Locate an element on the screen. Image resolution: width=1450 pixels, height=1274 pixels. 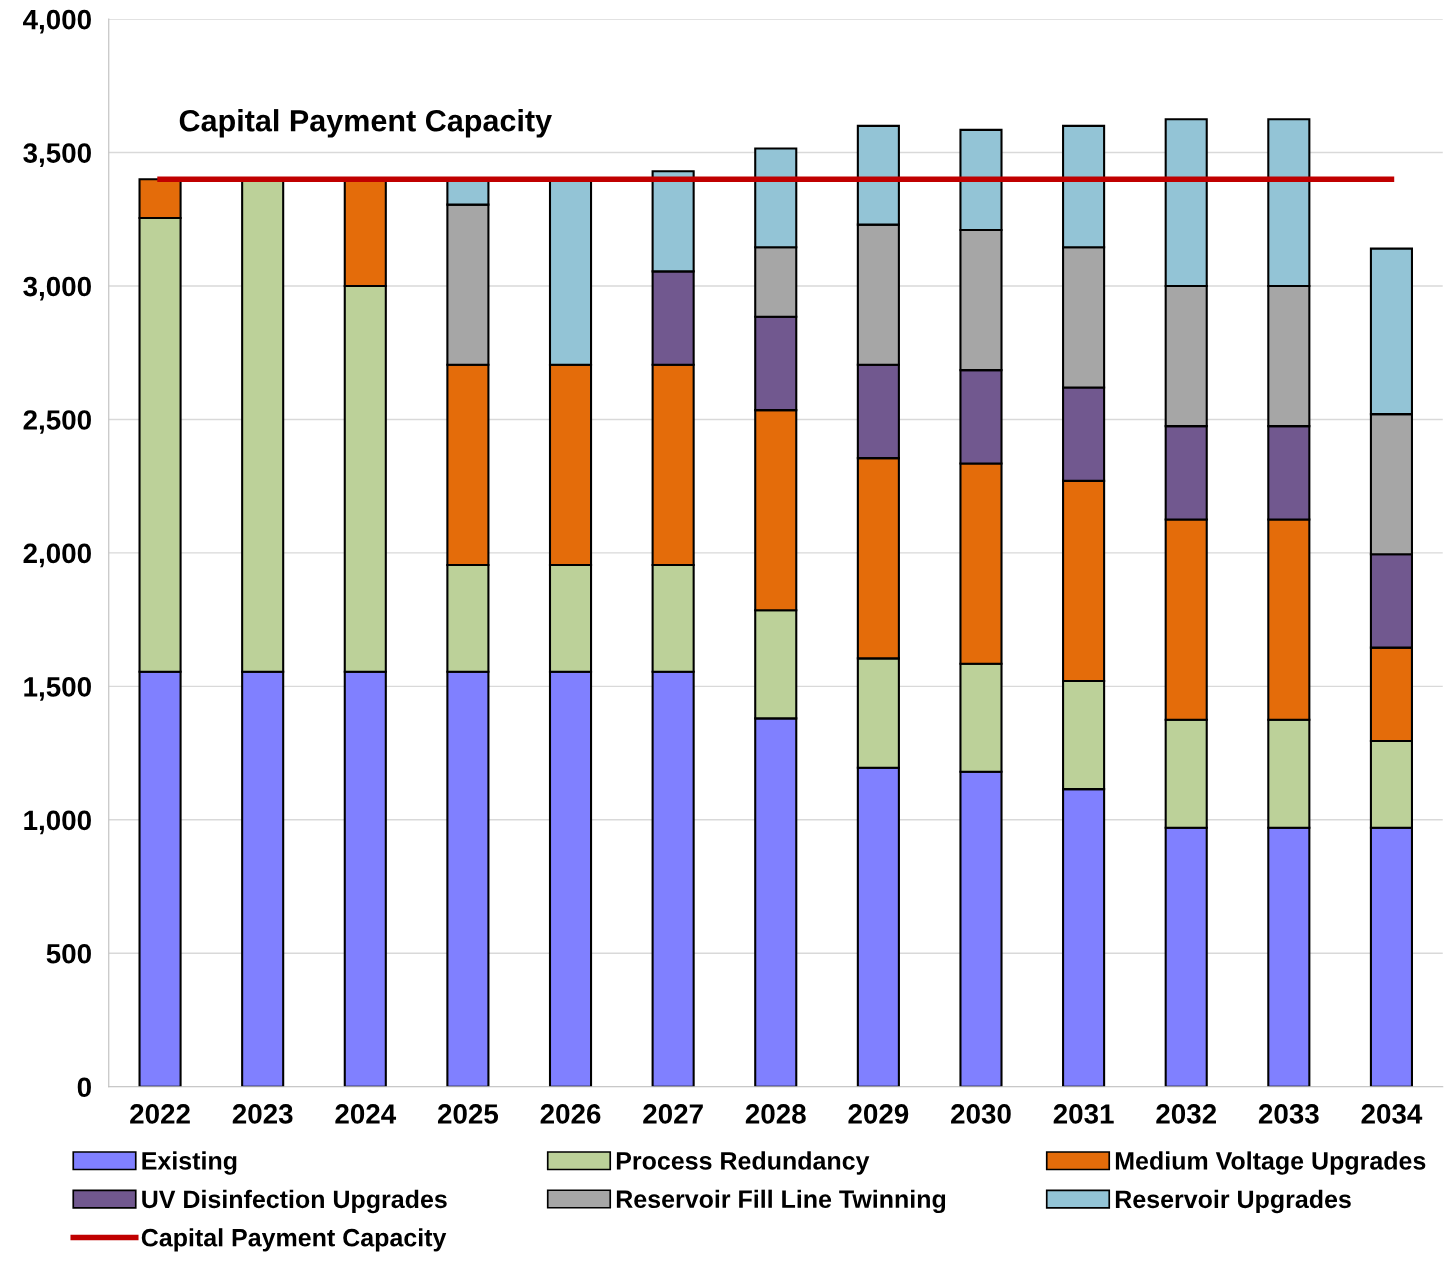
x-tick-label: 2025 is located at coordinates (468, 1114).